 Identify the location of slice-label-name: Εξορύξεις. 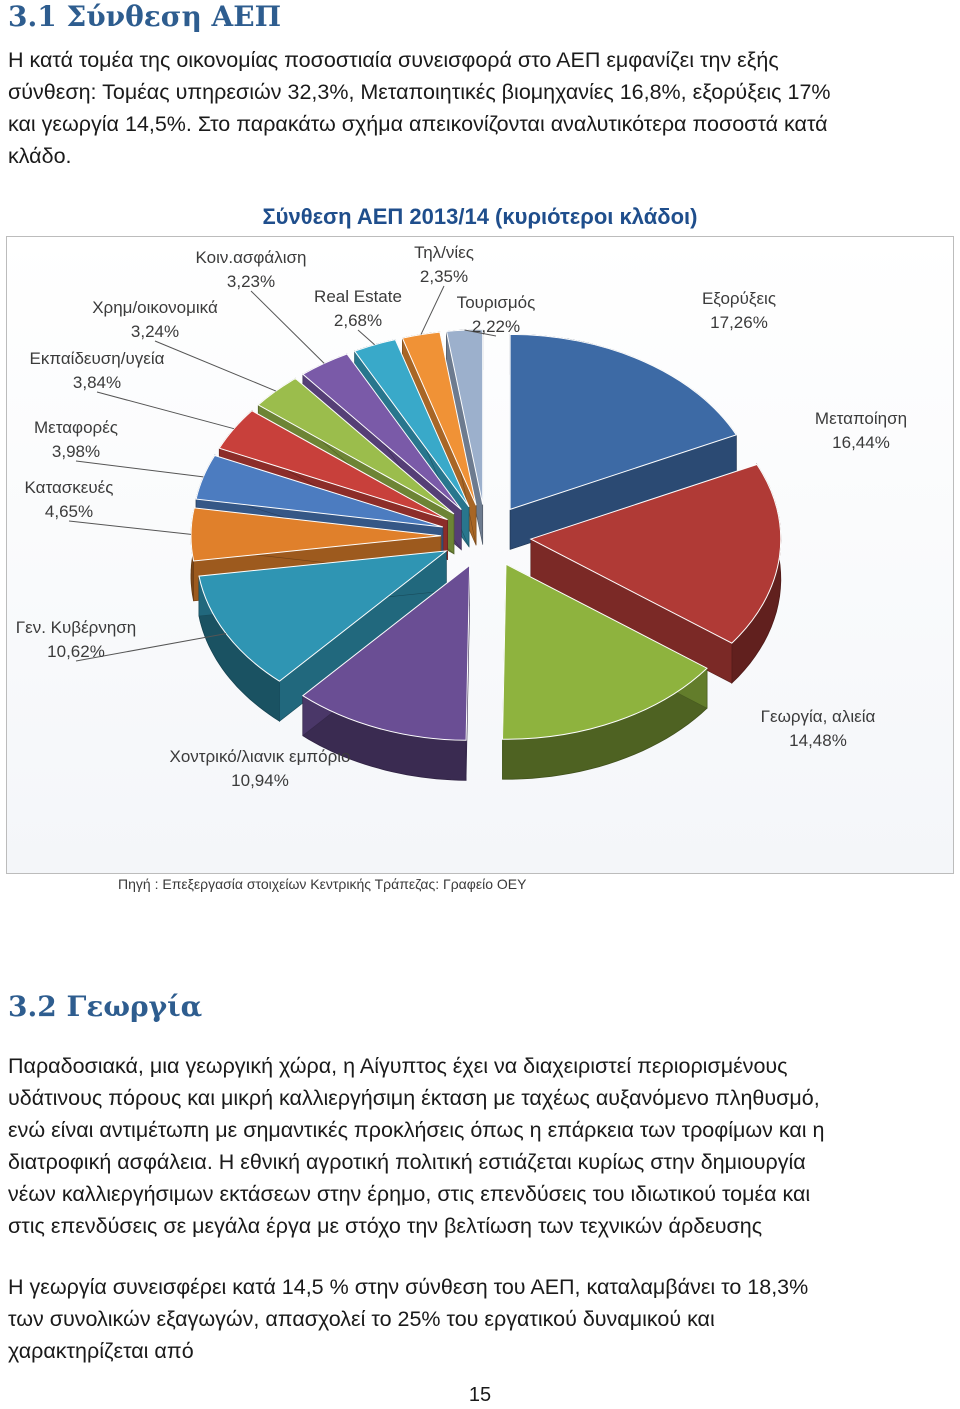
(739, 298).